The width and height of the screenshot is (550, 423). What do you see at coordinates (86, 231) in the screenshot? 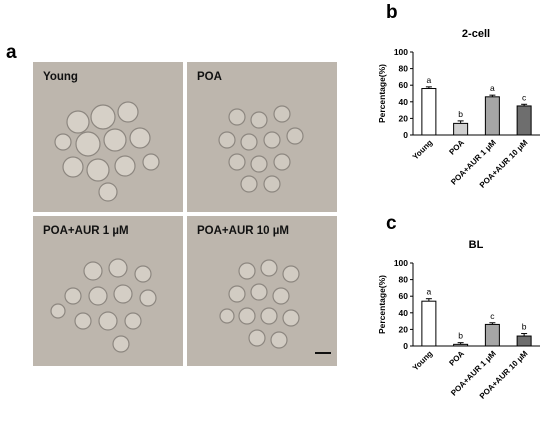
I see `micrograph-label-poa-aur-1: POA+AUR 1 µM` at bounding box center [86, 231].